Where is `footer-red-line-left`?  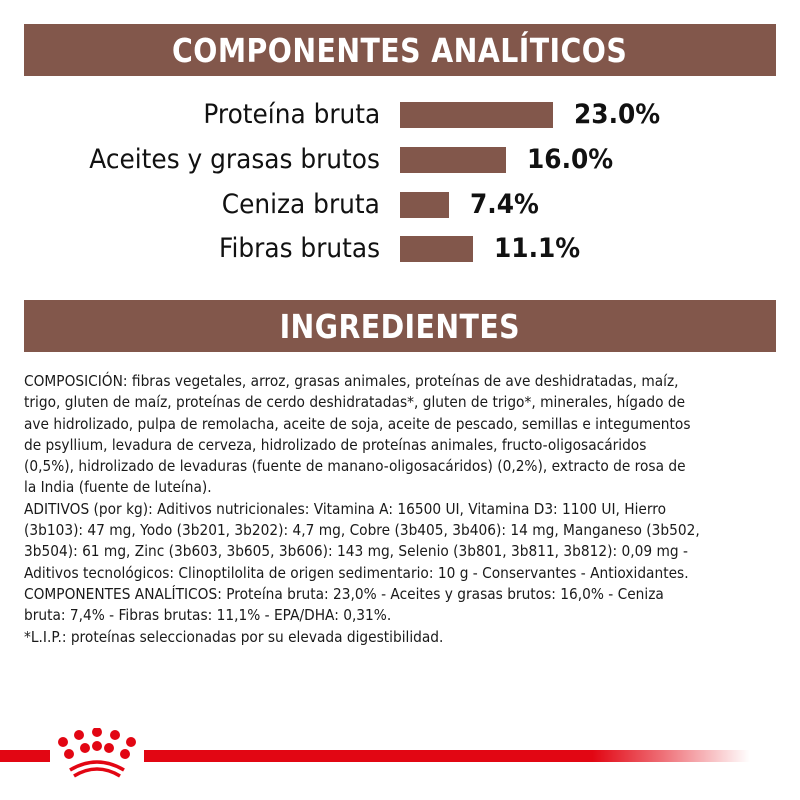 footer-red-line-left is located at coordinates (25, 756).